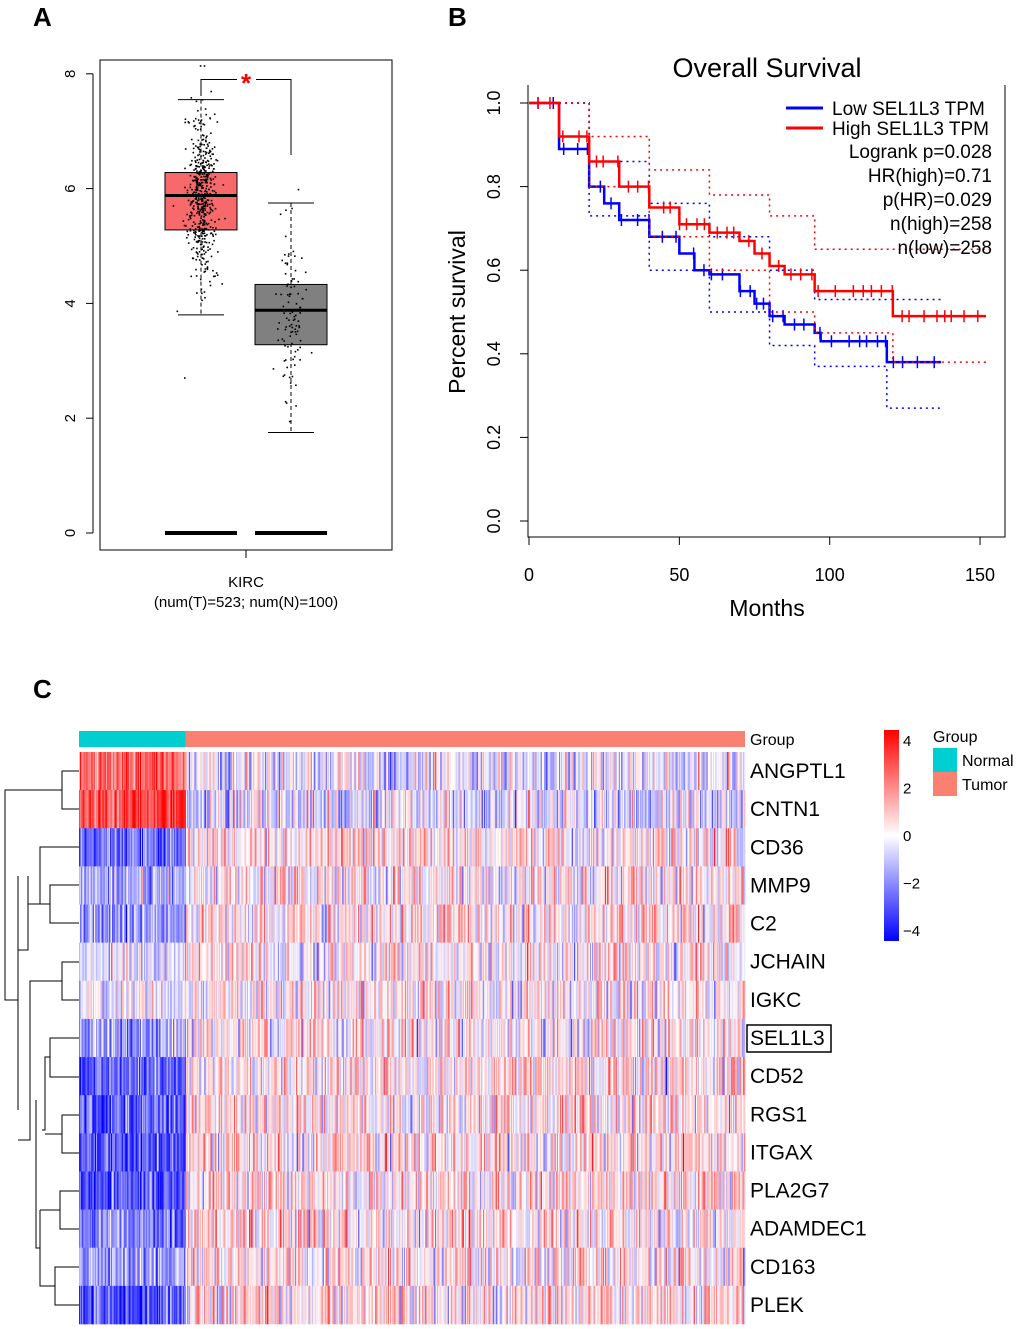 The width and height of the screenshot is (1020, 1329). What do you see at coordinates (494, 102) in the screenshot?
I see `y-tick-label: 1.0` at bounding box center [494, 102].